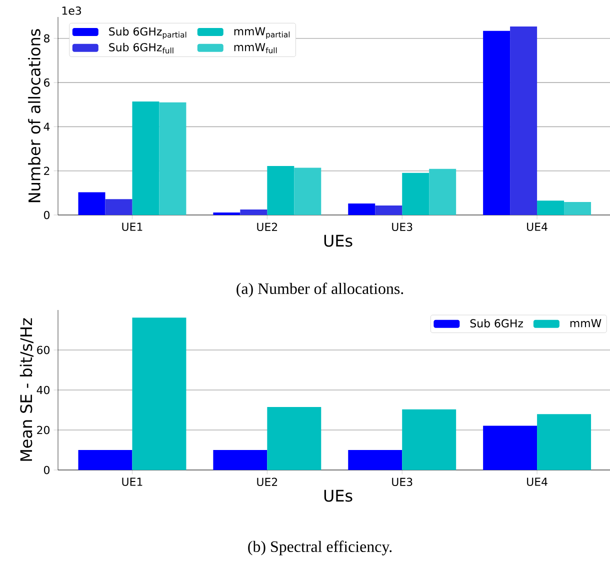 This screenshot has width=610, height=563. I want to click on y-tick-label: 2, so click(47, 170).